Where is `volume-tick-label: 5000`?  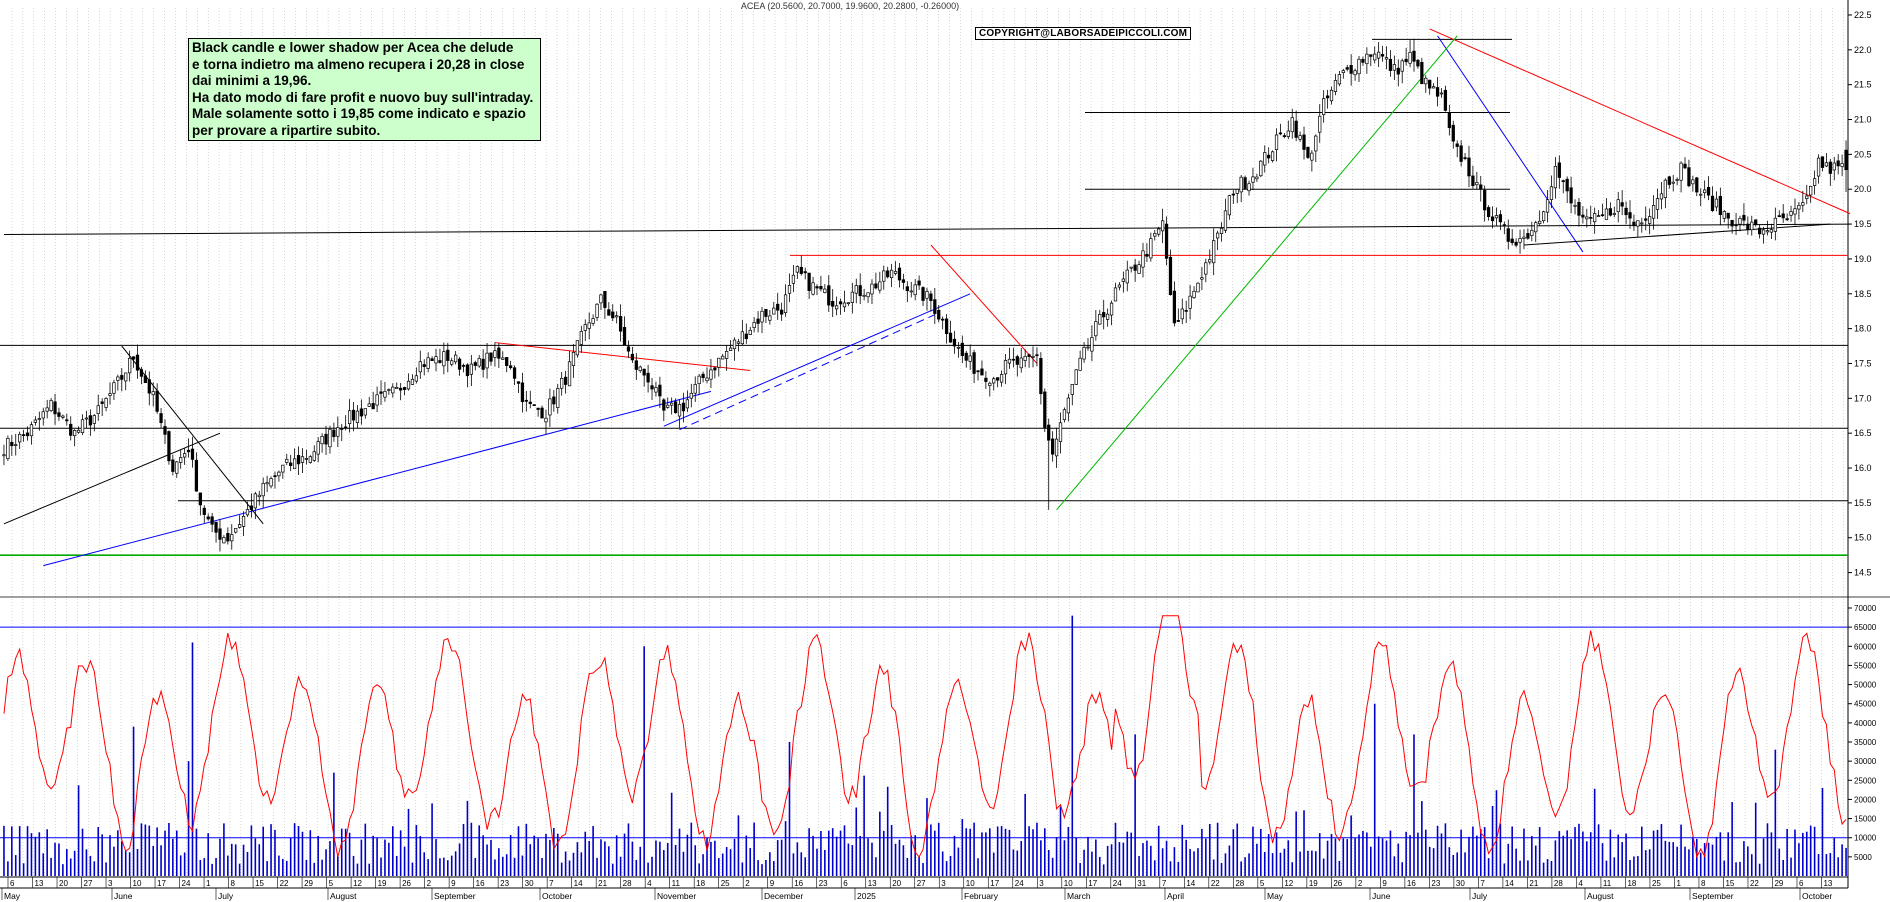
volume-tick-label: 5000 is located at coordinates (1863, 857).